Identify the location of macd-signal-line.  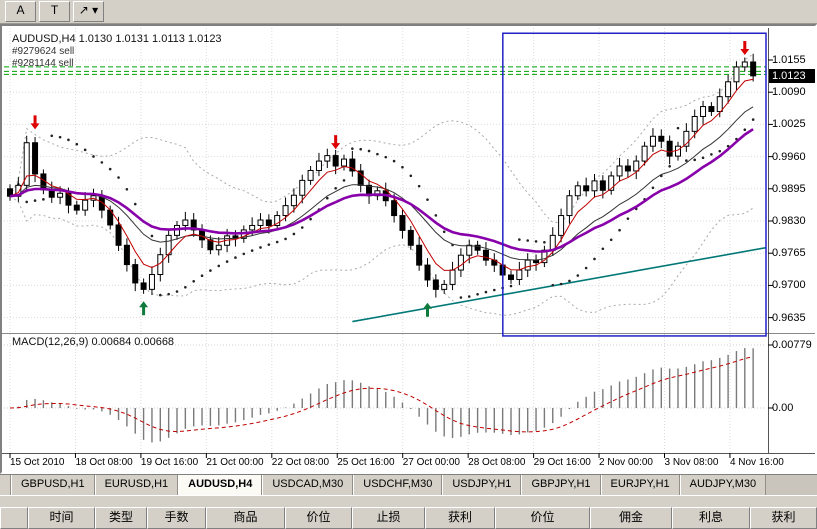
(381, 394).